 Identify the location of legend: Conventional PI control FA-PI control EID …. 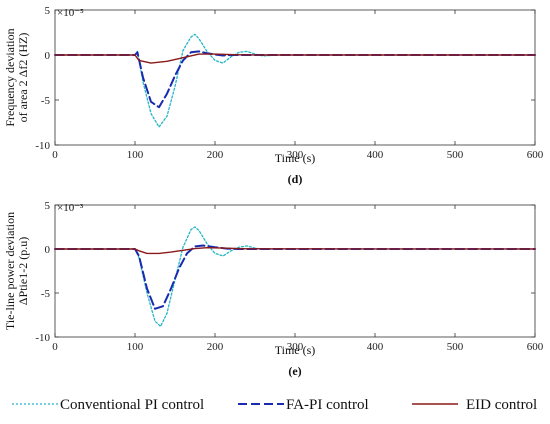
(274, 405).